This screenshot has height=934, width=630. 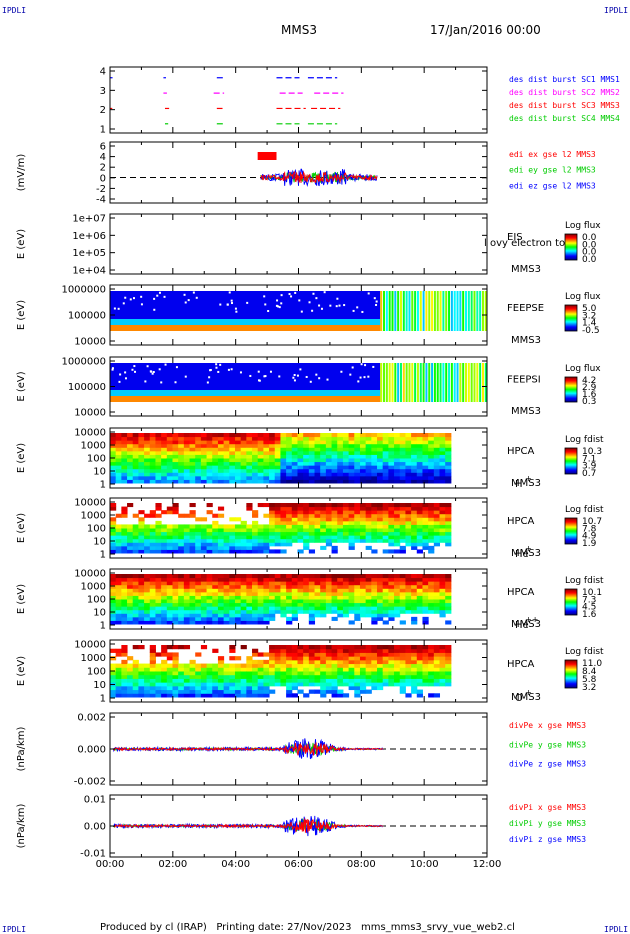 I want to click on flux-low-band, so click(x=245, y=328).